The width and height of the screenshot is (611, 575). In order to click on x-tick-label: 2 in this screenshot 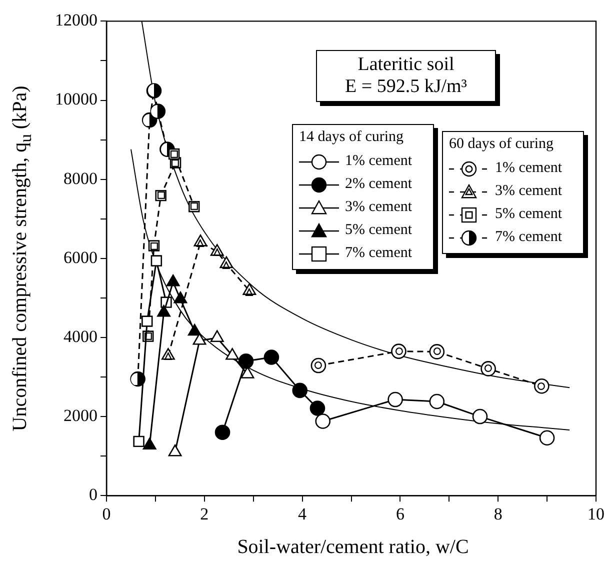, I will do `click(204, 514)`.